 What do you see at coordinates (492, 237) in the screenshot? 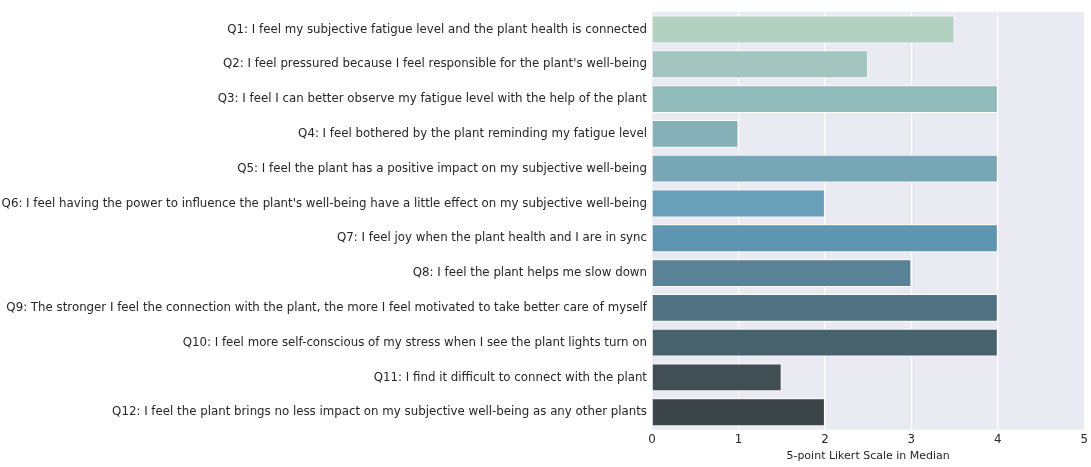
I see `y-tick-label: Q7: I feel joy when the plant health and I are in sync` at bounding box center [492, 237].